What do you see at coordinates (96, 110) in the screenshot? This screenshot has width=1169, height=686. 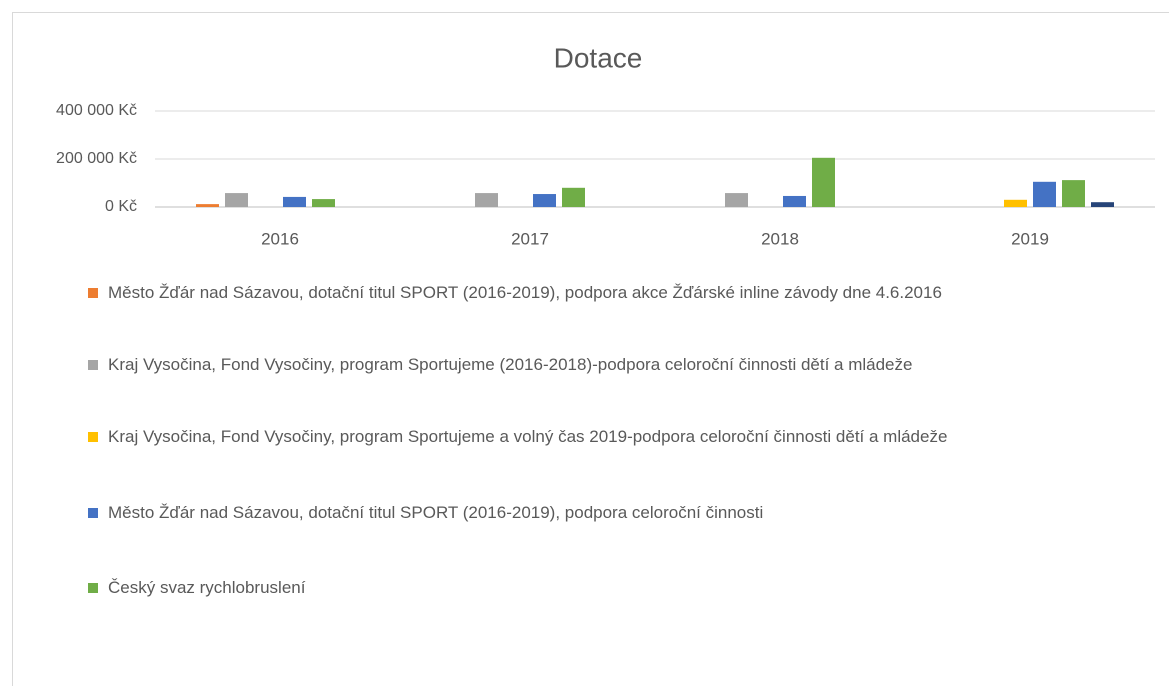 I see `y-tick-label: 400 000 Kč` at bounding box center [96, 110].